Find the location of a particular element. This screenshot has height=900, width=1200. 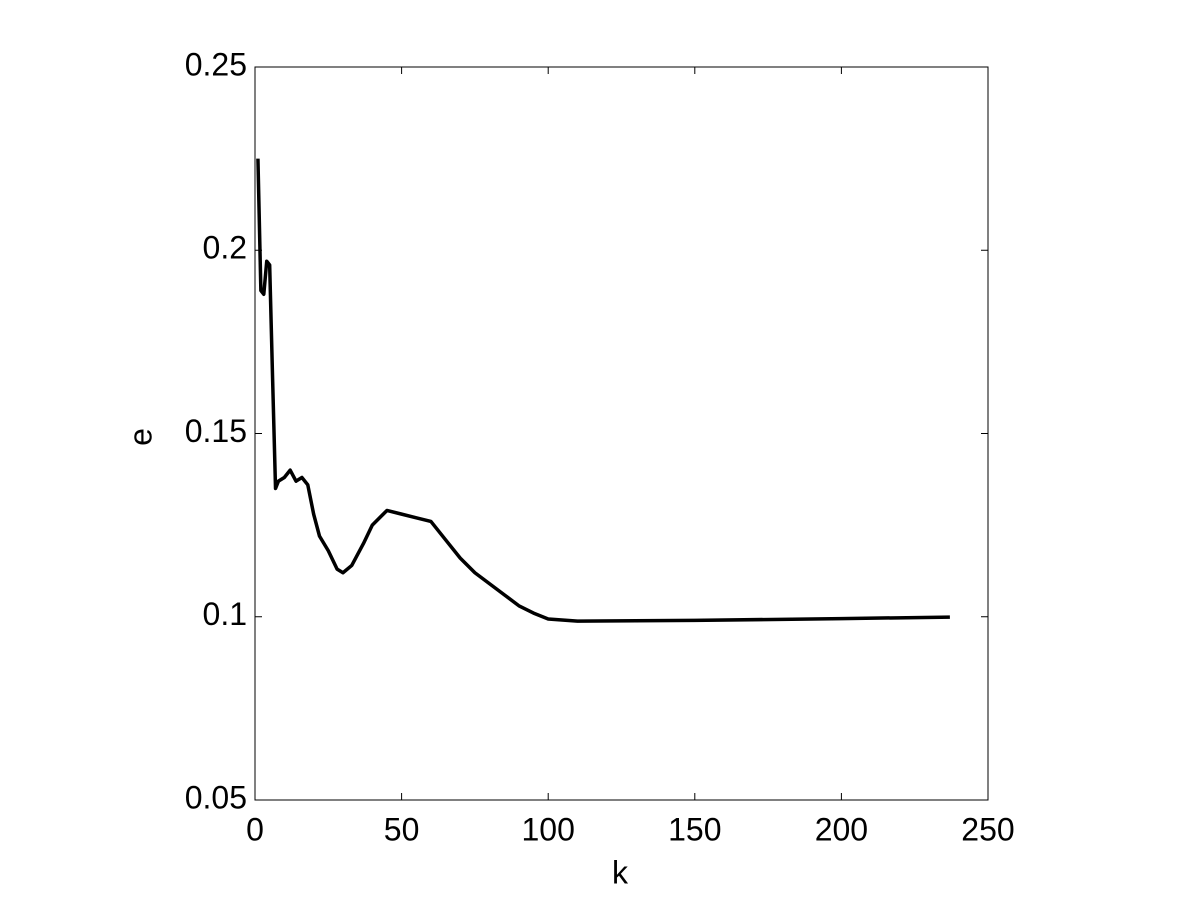

x-tick-label: 150 is located at coordinates (694, 829).